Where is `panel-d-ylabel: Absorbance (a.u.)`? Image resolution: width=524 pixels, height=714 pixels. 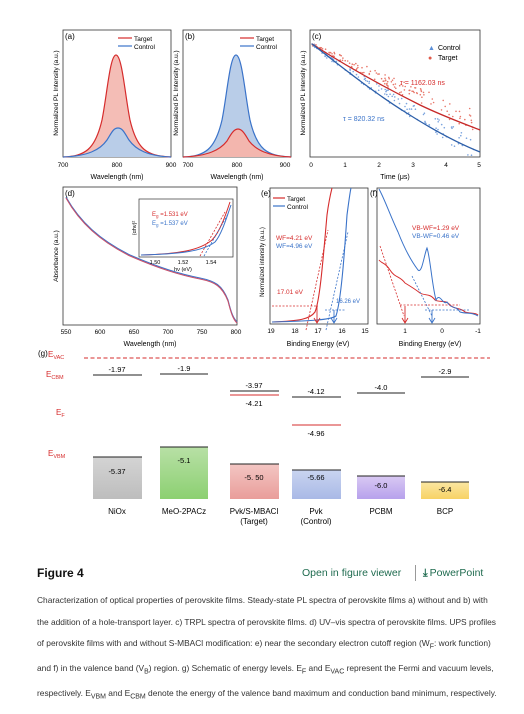 panel-d-ylabel: Absorbance (a.u.) is located at coordinates (56, 256).